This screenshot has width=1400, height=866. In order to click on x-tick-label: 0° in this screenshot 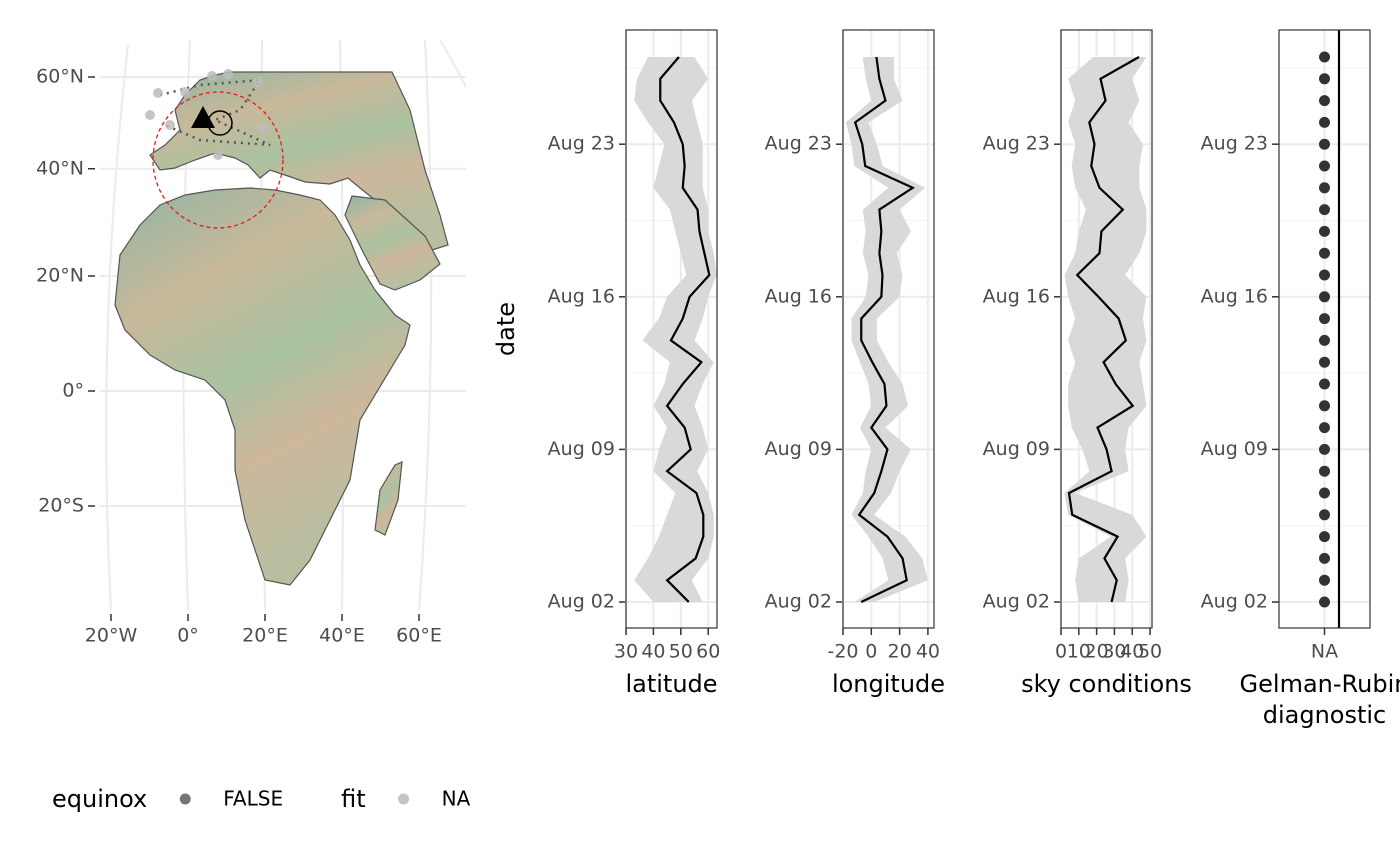, I will do `click(188, 636)`.